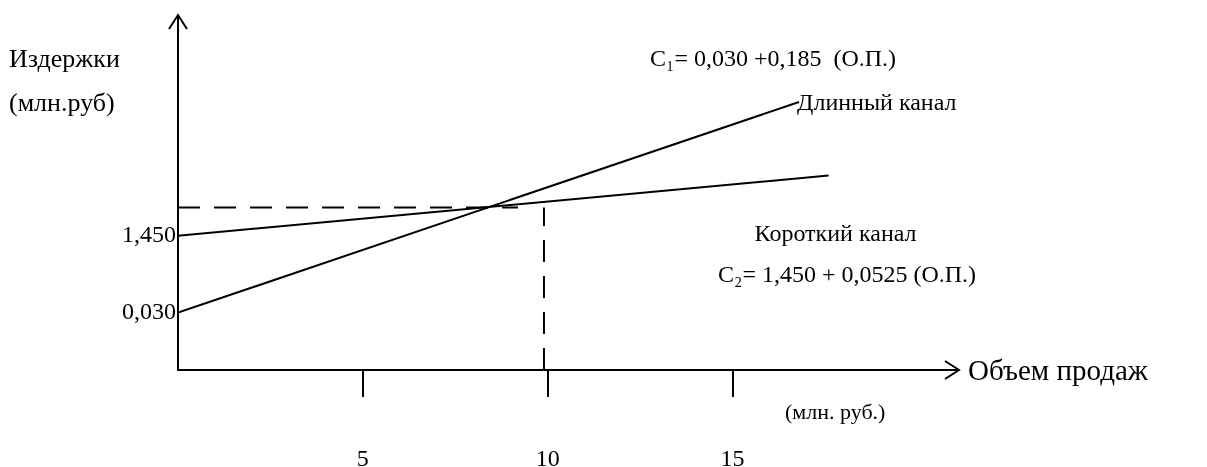  Describe the element at coordinates (547, 455) in the screenshot. I see `x-tick-label: 10` at that location.